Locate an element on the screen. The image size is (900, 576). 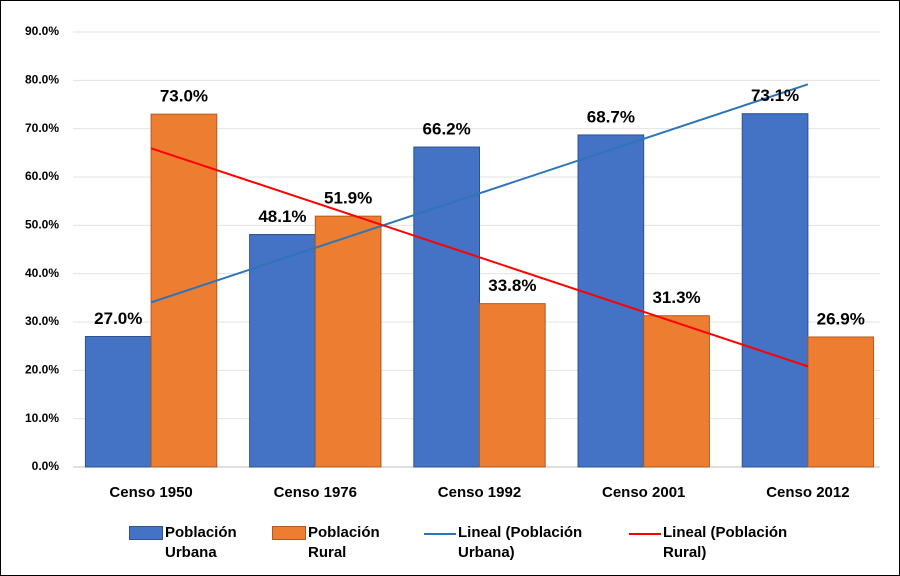
legend-label: Lineal (Población Urbana) is located at coordinates (520, 542).